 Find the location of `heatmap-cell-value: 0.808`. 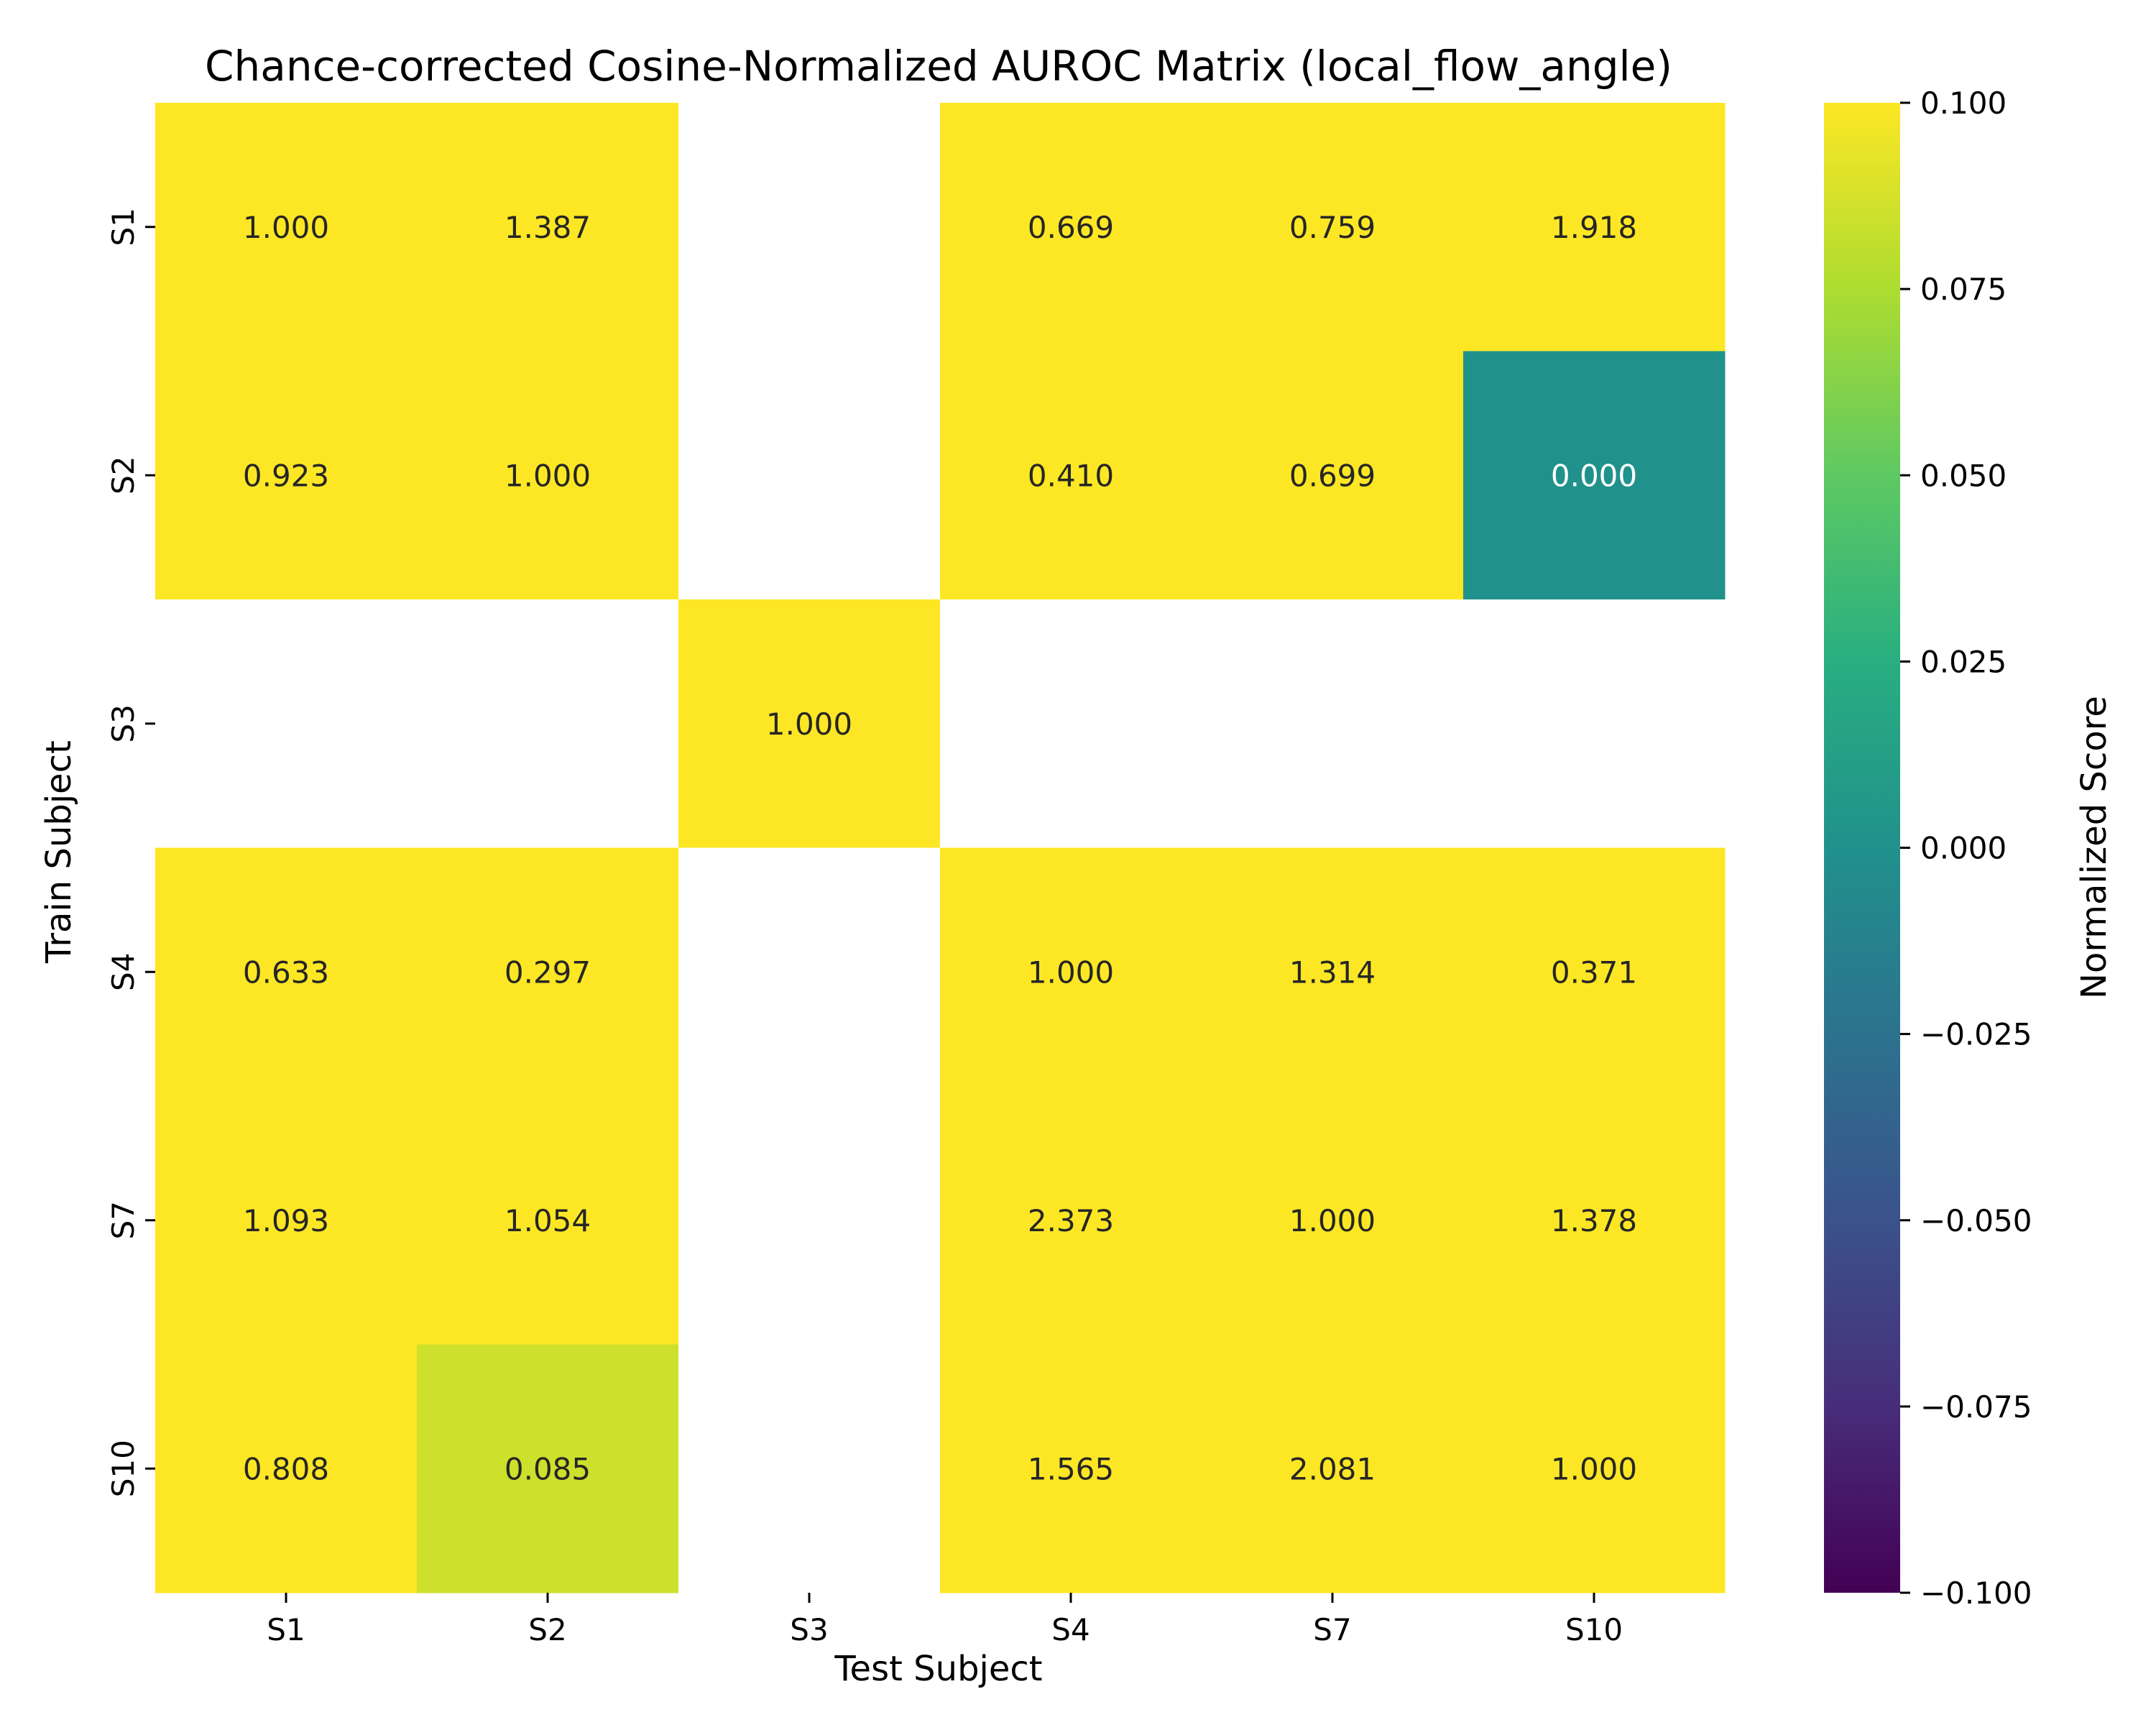

heatmap-cell-value: 0.808 is located at coordinates (286, 1468).